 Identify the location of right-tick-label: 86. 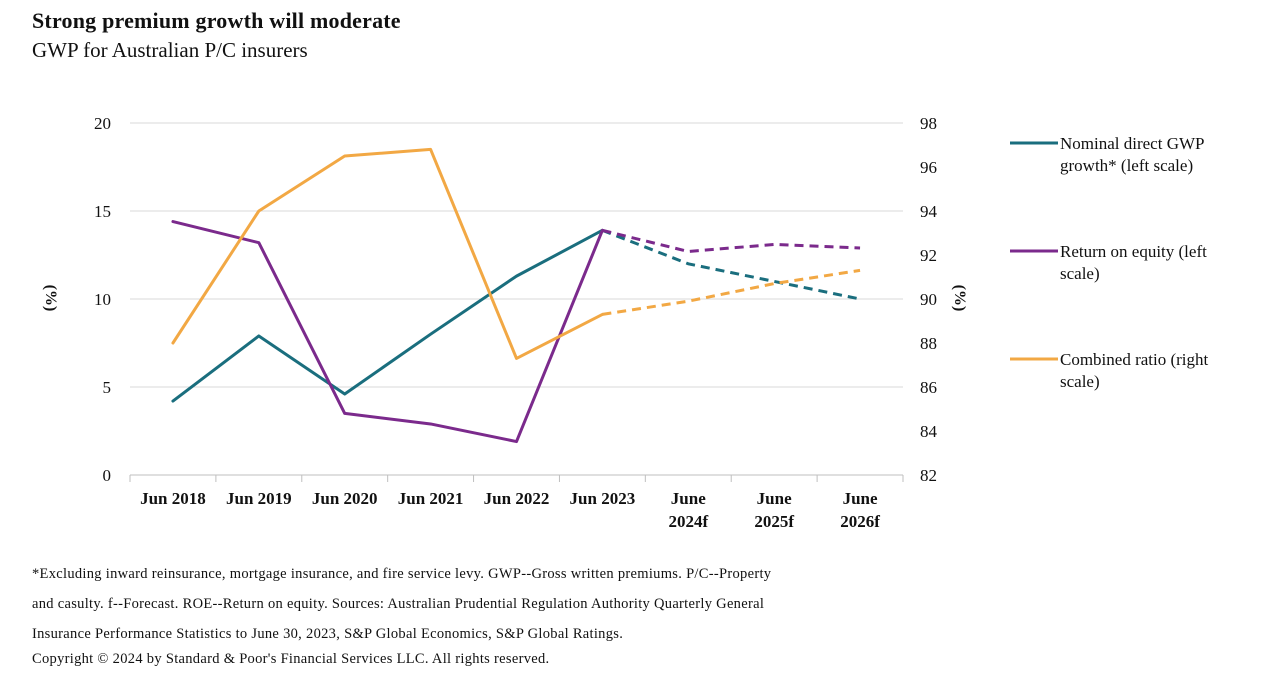
(928, 387).